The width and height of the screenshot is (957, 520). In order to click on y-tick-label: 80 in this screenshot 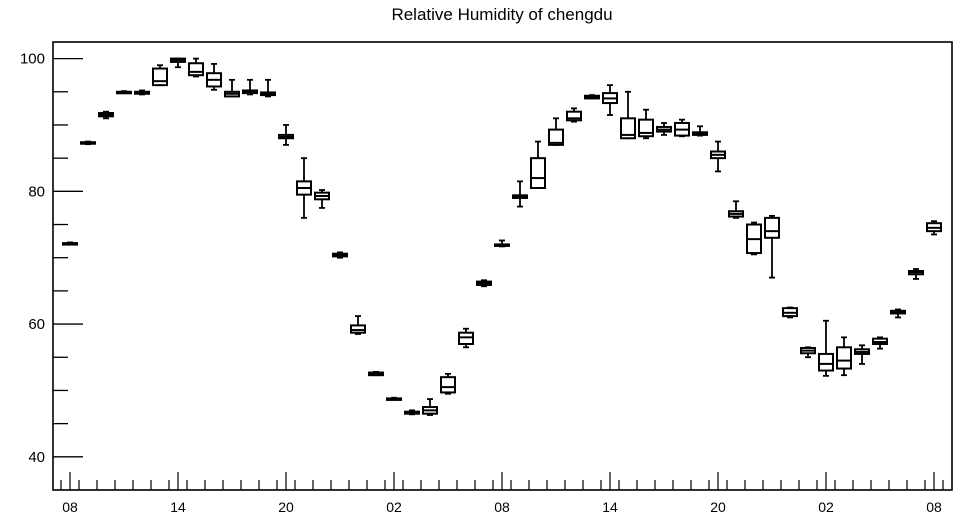, I will do `click(36, 191)`.